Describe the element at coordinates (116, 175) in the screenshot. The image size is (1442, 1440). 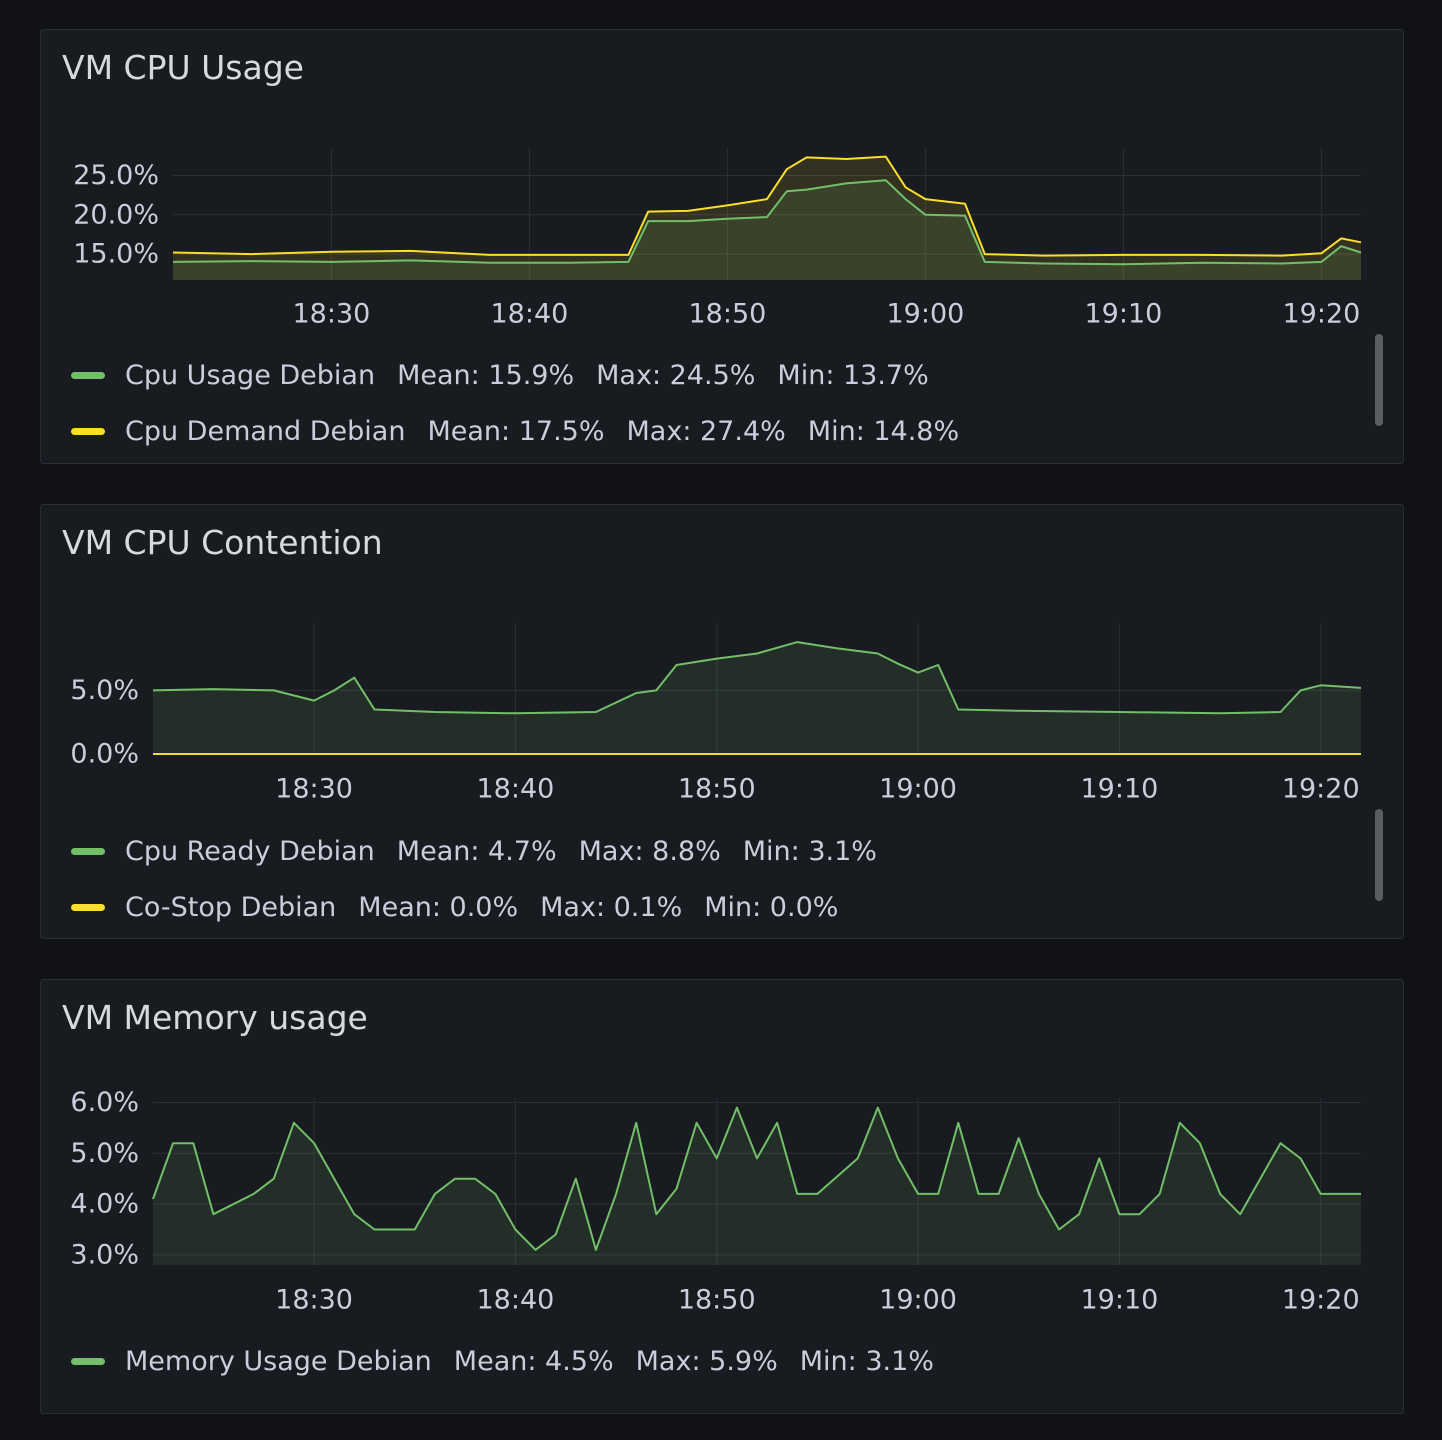
I see `y-tick-label: 25.0%` at that location.